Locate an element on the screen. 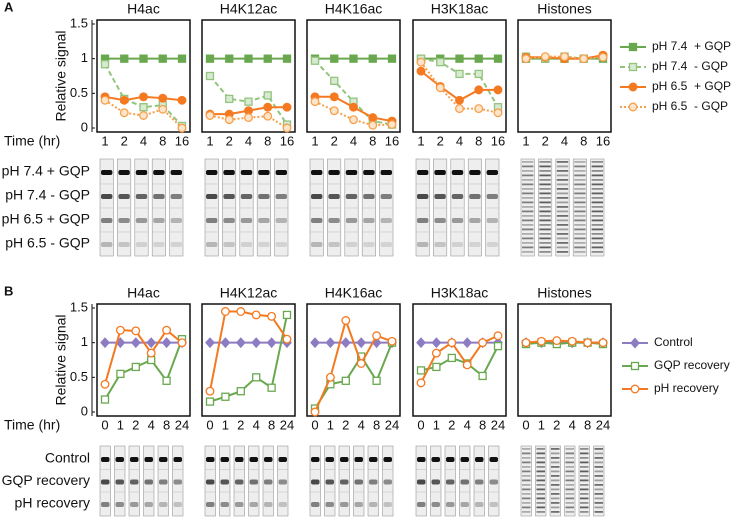  legend-label: pH 6.5 - GQP is located at coordinates (690, 106).